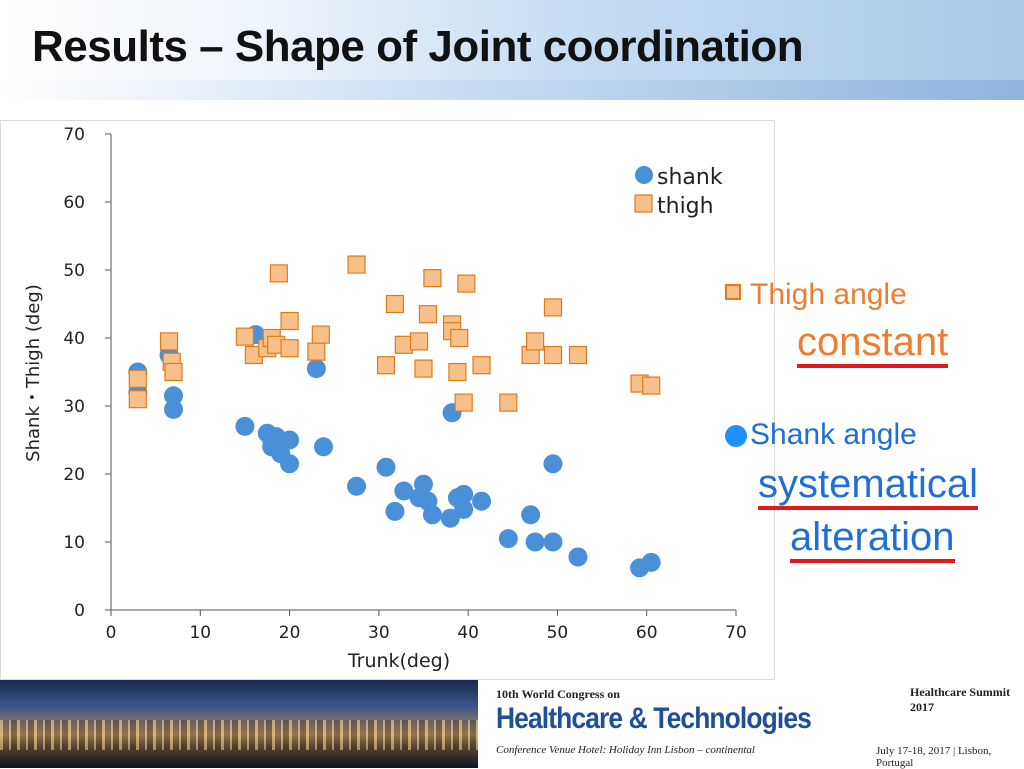 Image resolution: width=1024 pixels, height=769 pixels. What do you see at coordinates (654, 718) in the screenshot?
I see `footer-brand: Healthcare & Technologies` at bounding box center [654, 718].